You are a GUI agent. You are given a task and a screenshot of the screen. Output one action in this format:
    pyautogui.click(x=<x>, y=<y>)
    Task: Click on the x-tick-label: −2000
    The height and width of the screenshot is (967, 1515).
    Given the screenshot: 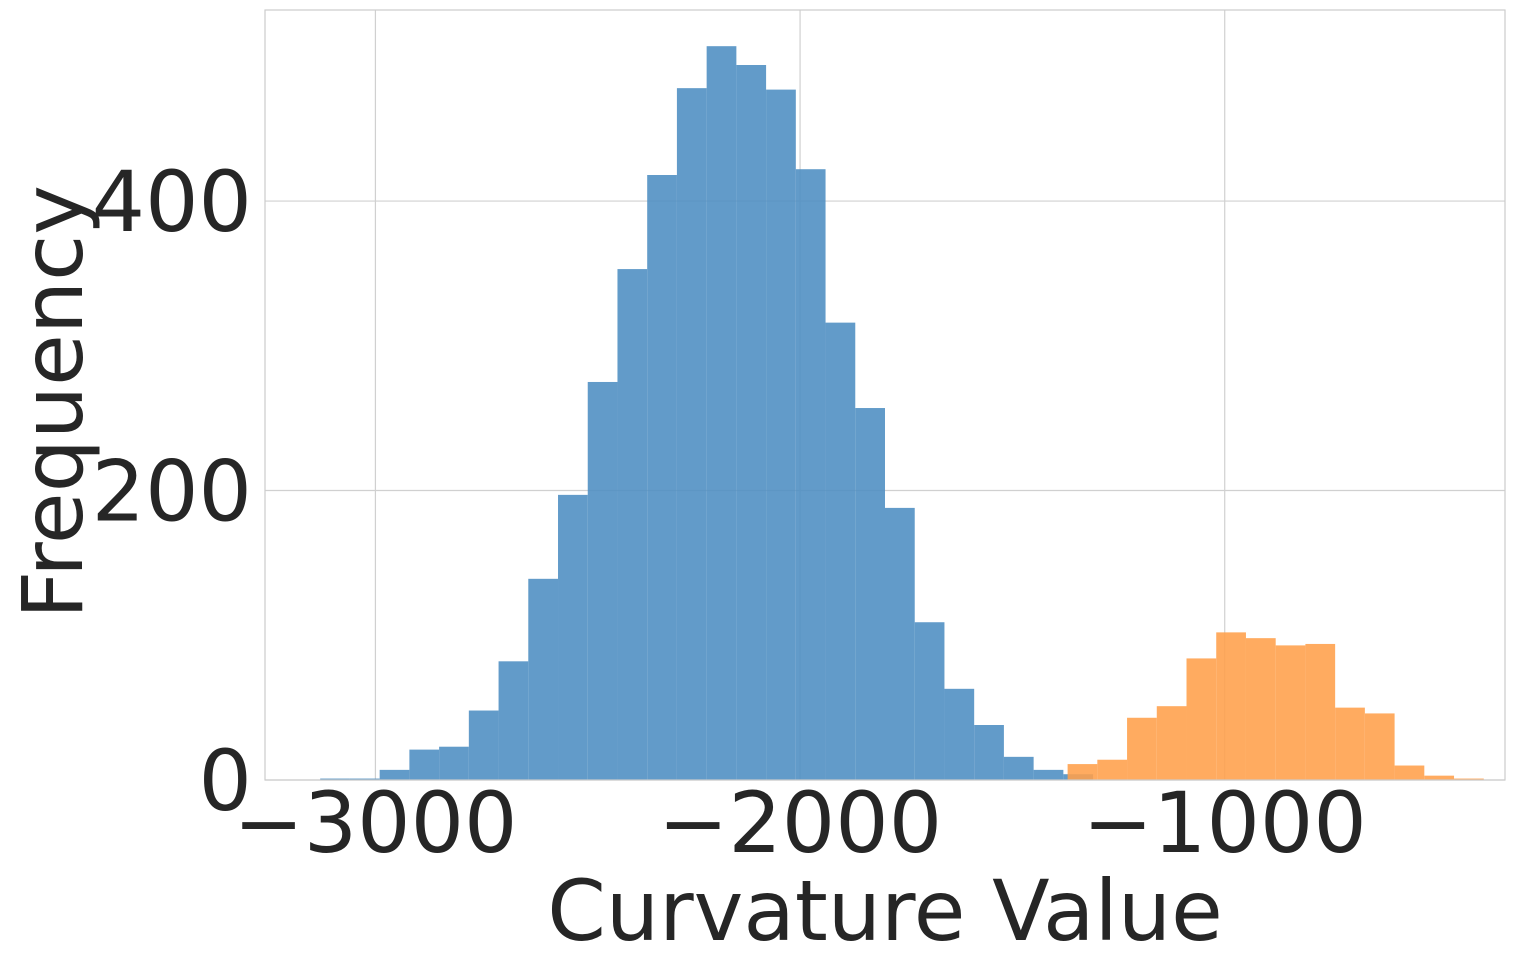 What is the action you would take?
    pyautogui.click(x=800, y=823)
    